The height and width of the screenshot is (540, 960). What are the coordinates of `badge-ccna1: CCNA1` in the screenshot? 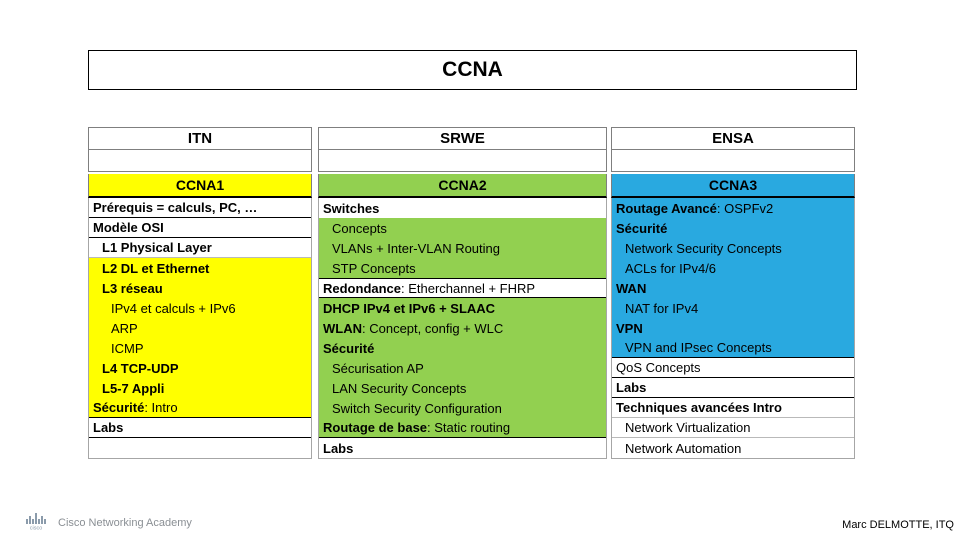 It's located at (200, 186).